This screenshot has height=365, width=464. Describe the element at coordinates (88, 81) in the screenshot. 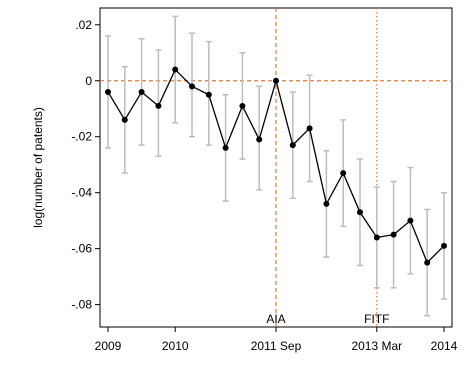

I see `y-tick-label: 0` at that location.